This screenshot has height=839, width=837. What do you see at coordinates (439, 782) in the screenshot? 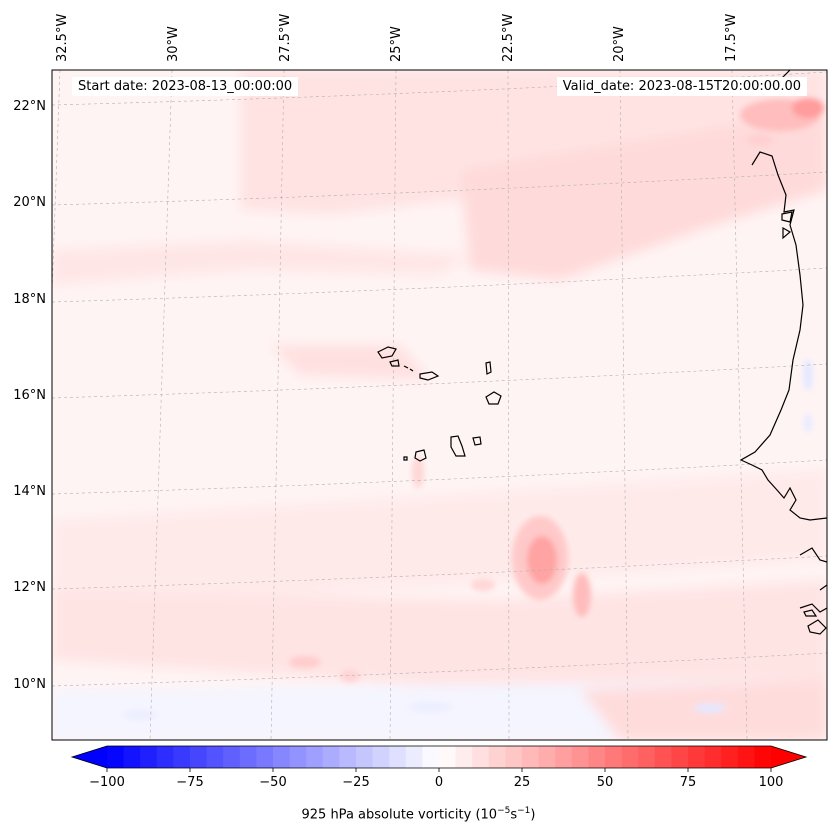
I see `colorbar-tick-label: 0` at bounding box center [439, 782].